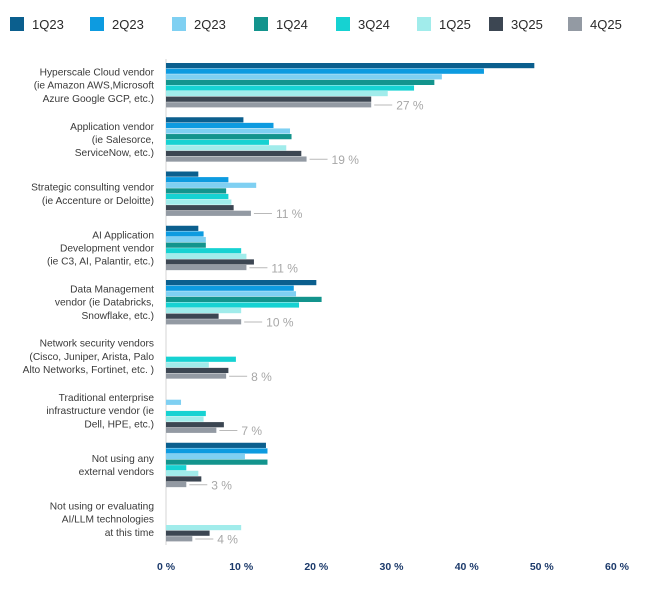 Image resolution: width=650 pixels, height=595 pixels. I want to click on x-tick-label: 0 %, so click(166, 567).